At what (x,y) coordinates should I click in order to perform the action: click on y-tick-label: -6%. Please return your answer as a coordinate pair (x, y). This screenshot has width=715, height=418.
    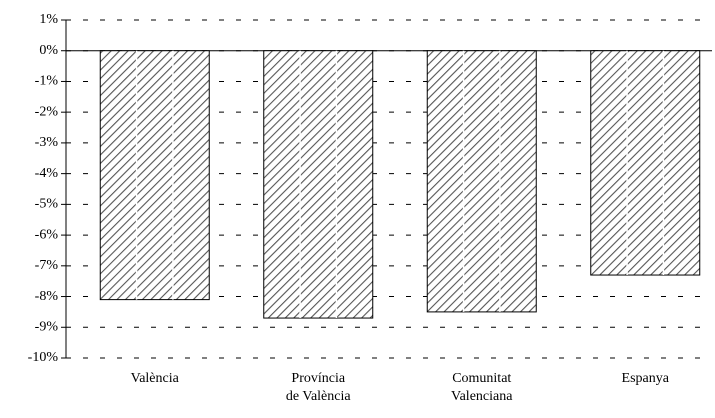
    Looking at the image, I should click on (47, 234).